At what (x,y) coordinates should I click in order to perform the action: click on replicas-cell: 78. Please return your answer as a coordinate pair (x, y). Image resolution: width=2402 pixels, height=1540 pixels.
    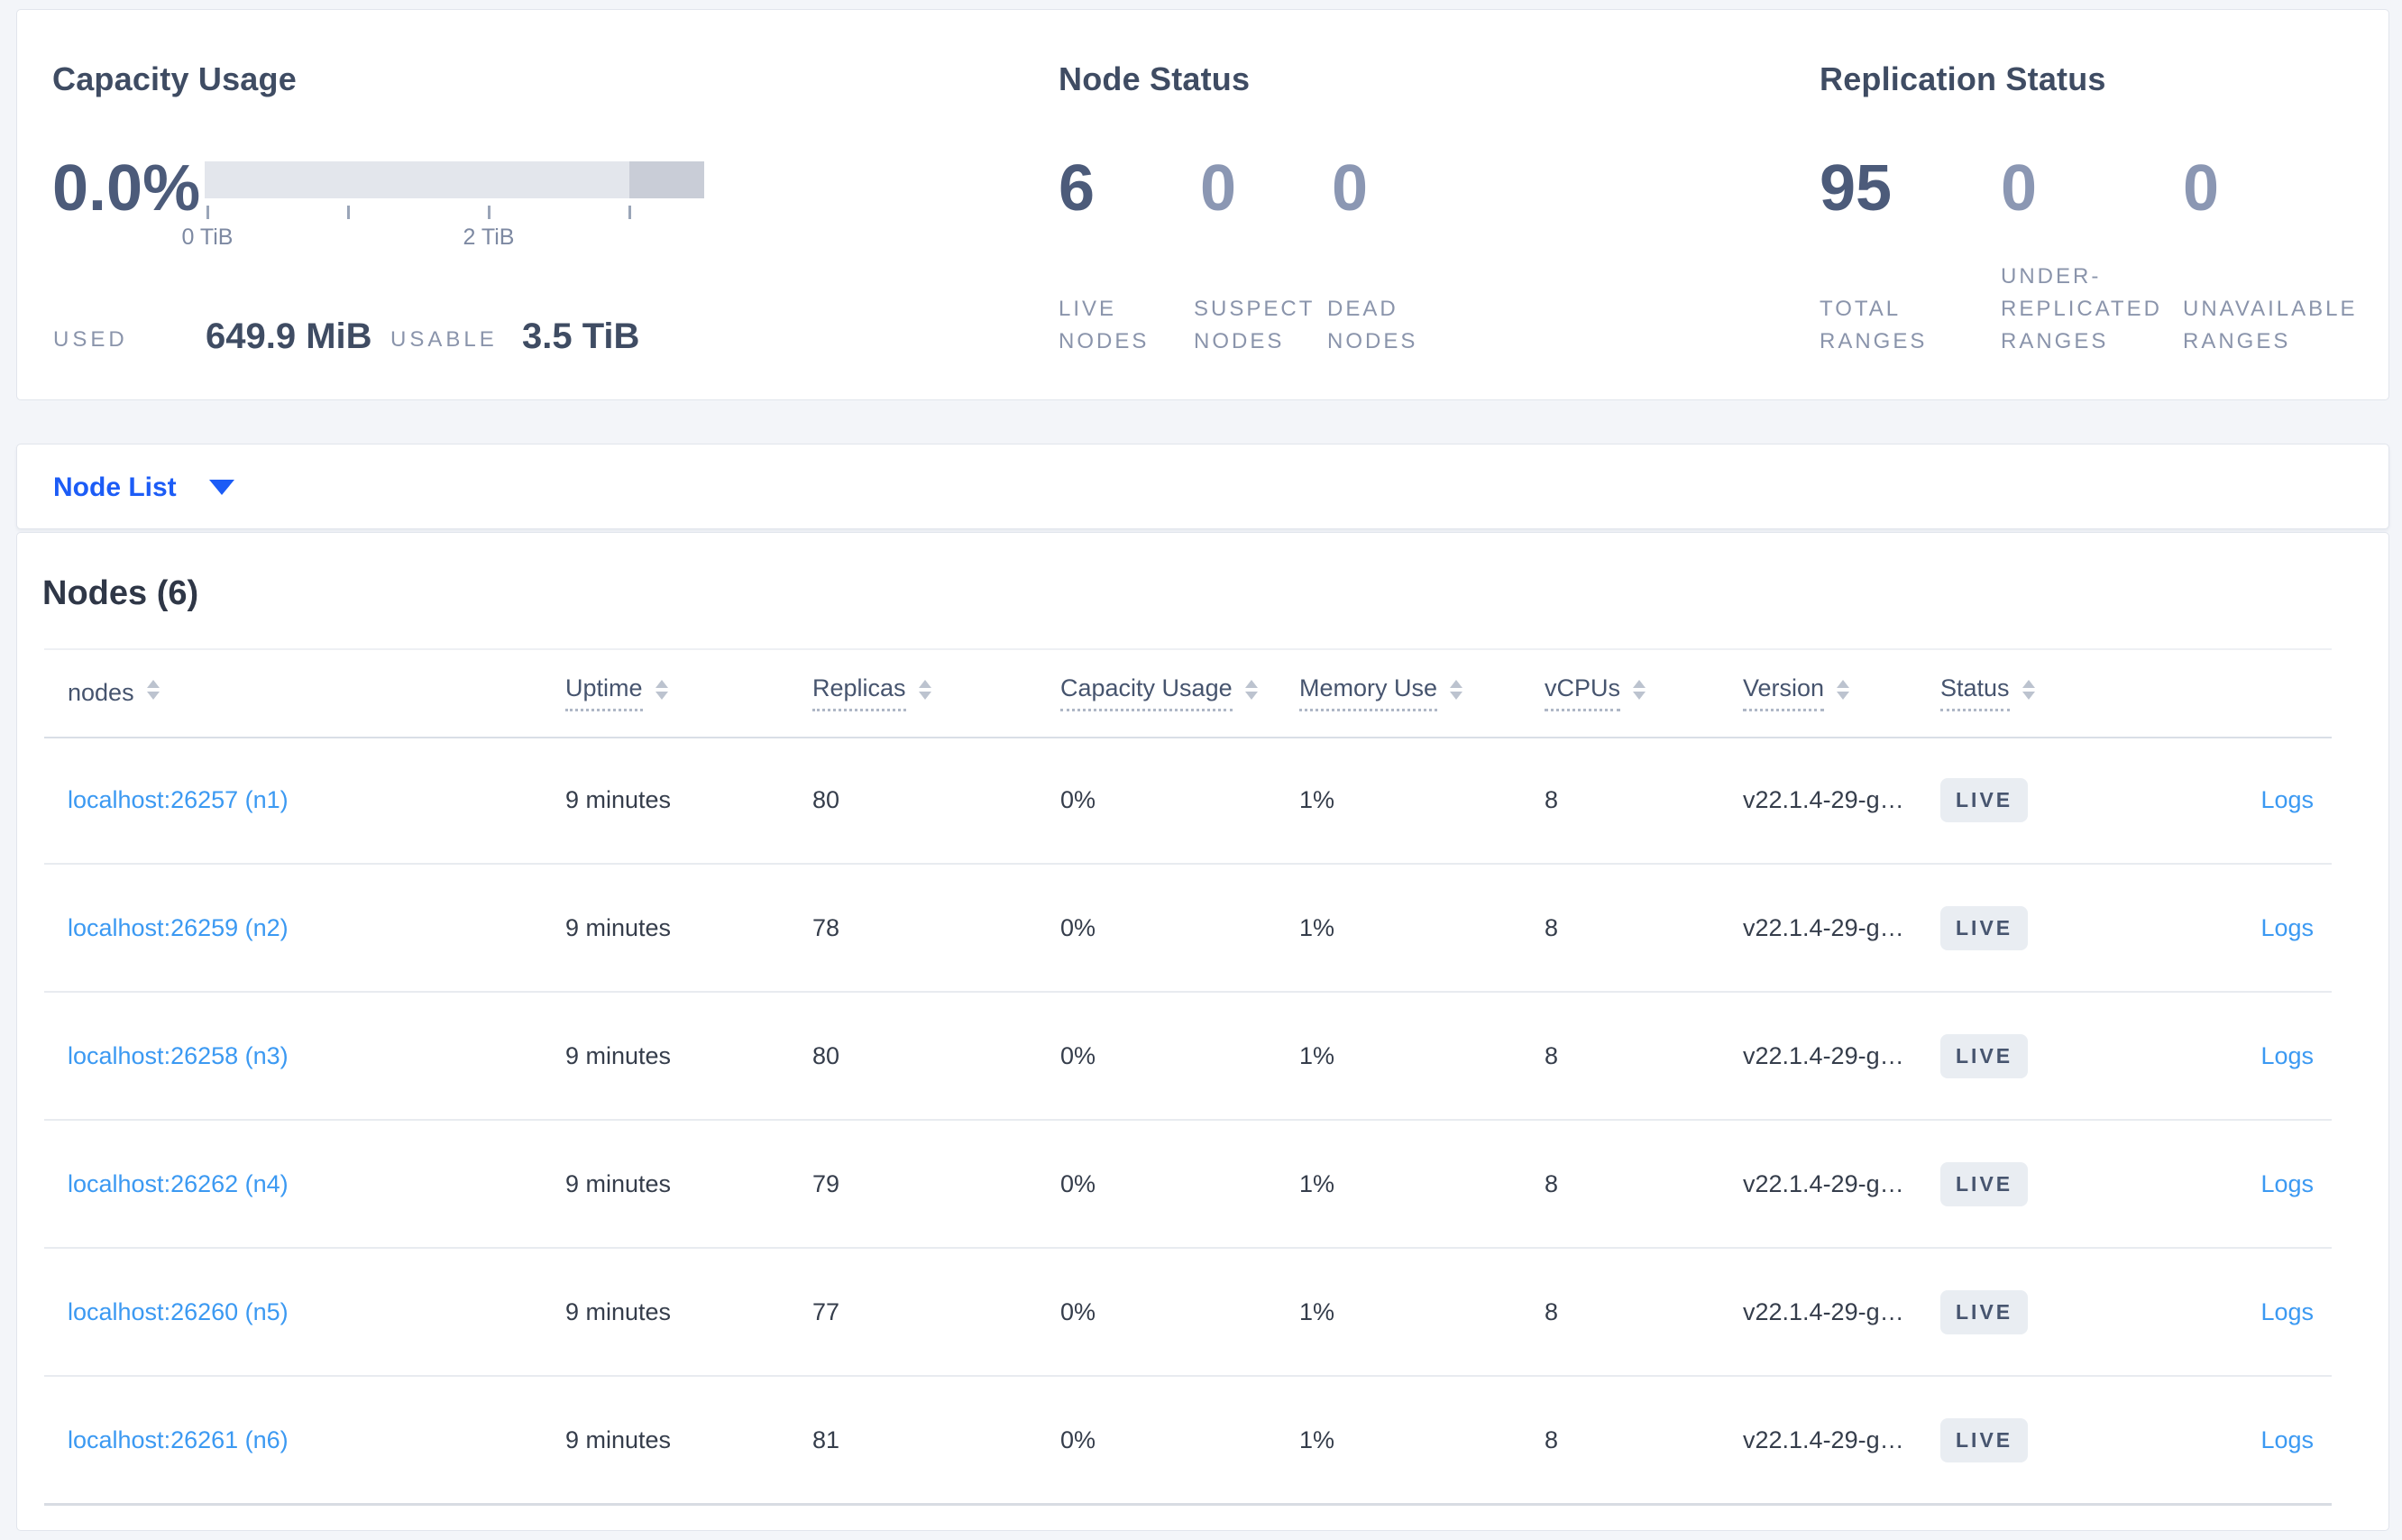
    Looking at the image, I should click on (826, 927).